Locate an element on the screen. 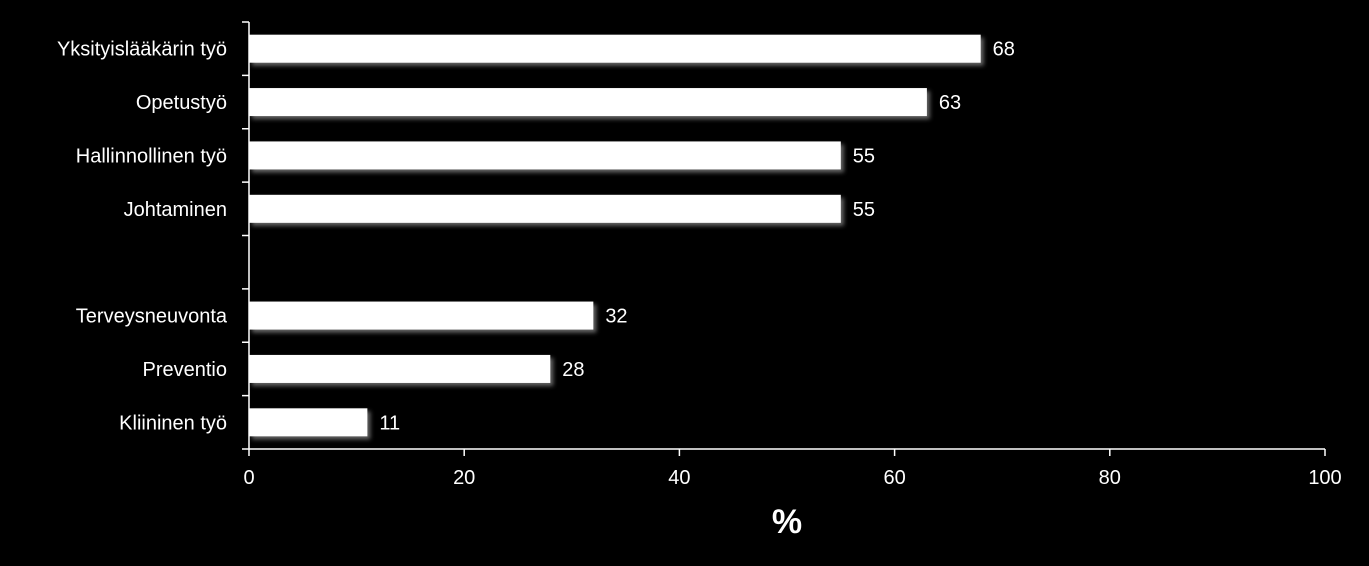  category-label: Yksityislääkärin työ is located at coordinates (142, 50).